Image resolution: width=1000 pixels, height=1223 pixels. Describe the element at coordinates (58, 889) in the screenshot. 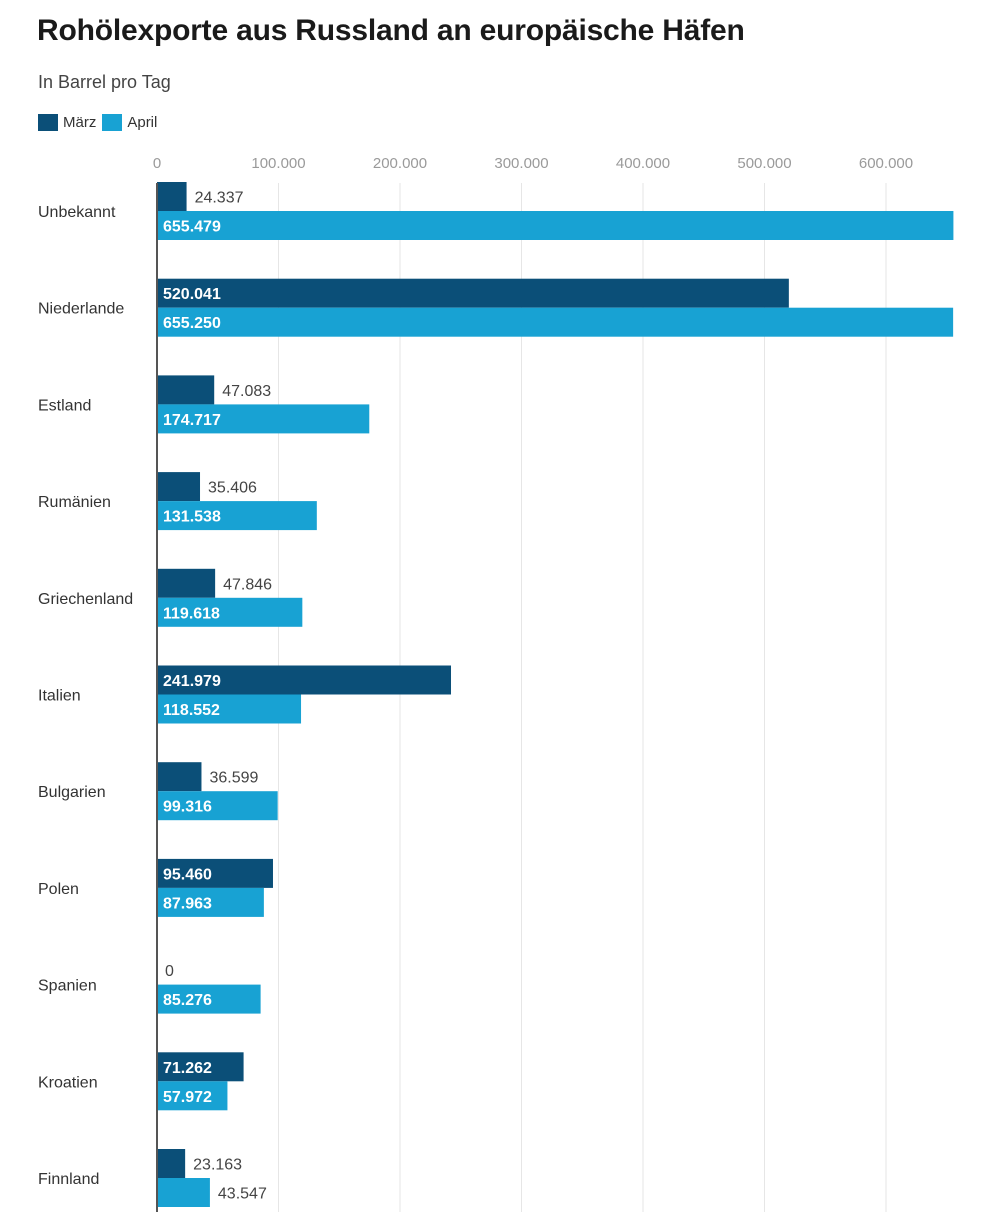

I see `category-label: Polen` at that location.